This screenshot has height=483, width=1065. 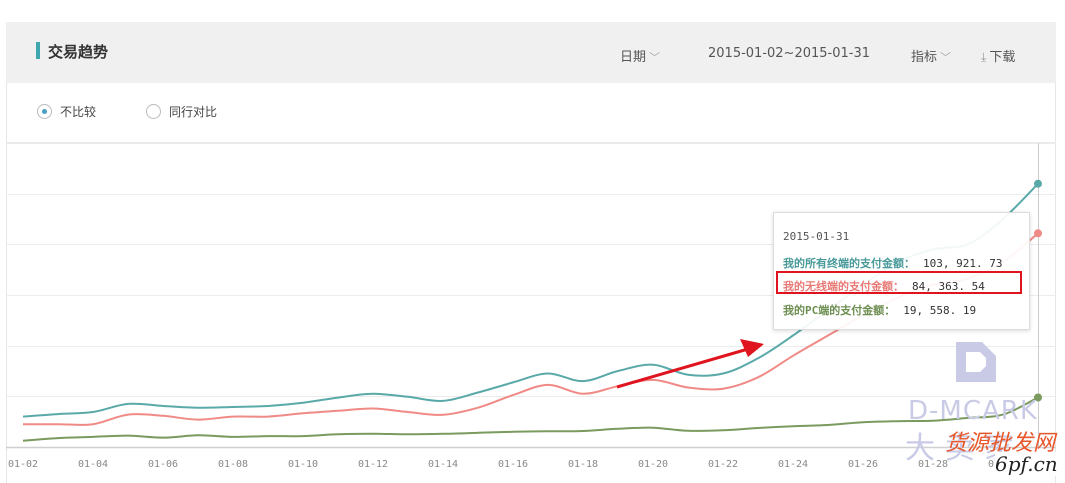 I want to click on x-tick-label: 01-08, so click(x=233, y=464).